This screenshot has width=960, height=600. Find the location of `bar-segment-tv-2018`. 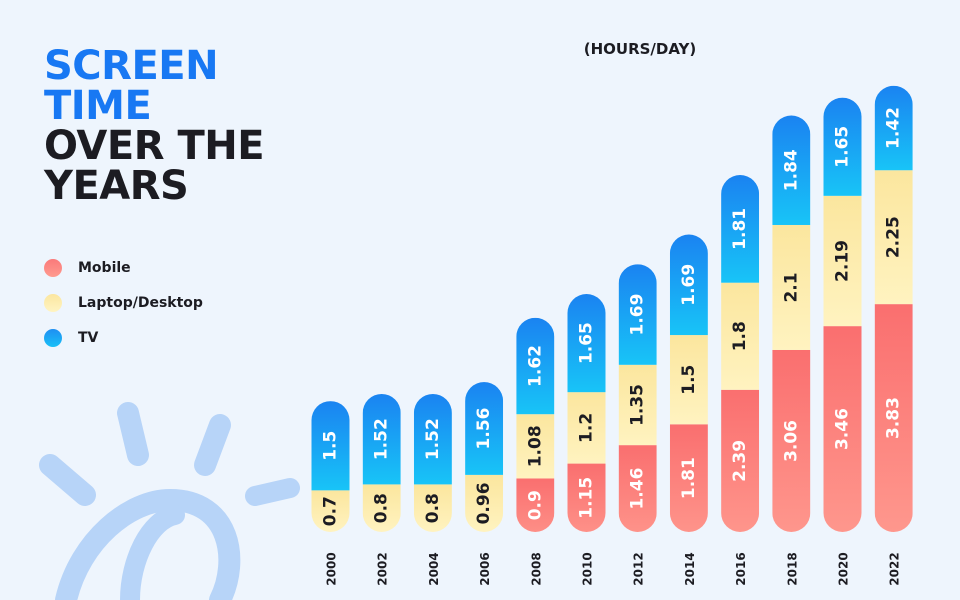

bar-segment-tv-2018 is located at coordinates (791, 170).